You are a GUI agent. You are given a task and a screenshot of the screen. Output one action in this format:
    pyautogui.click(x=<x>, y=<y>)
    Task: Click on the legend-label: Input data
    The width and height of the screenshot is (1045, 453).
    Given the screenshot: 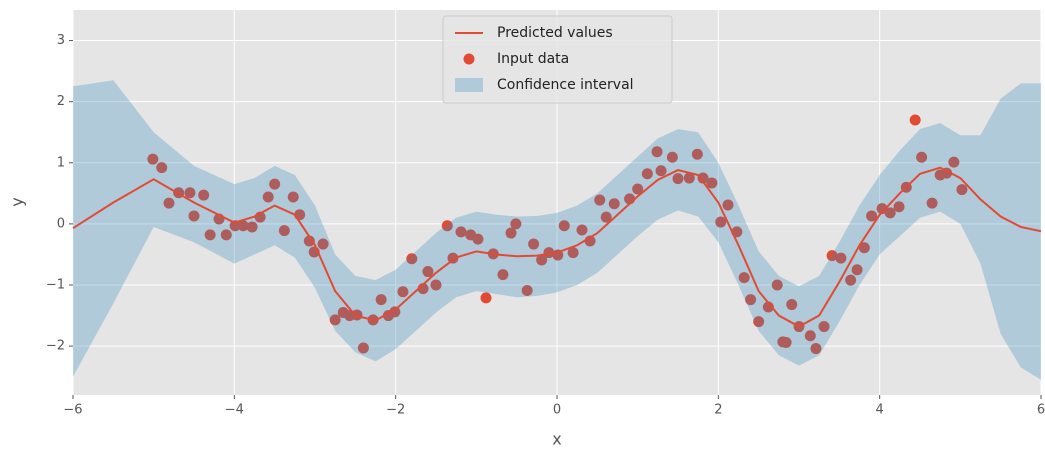 What is the action you would take?
    pyautogui.click(x=533, y=59)
    